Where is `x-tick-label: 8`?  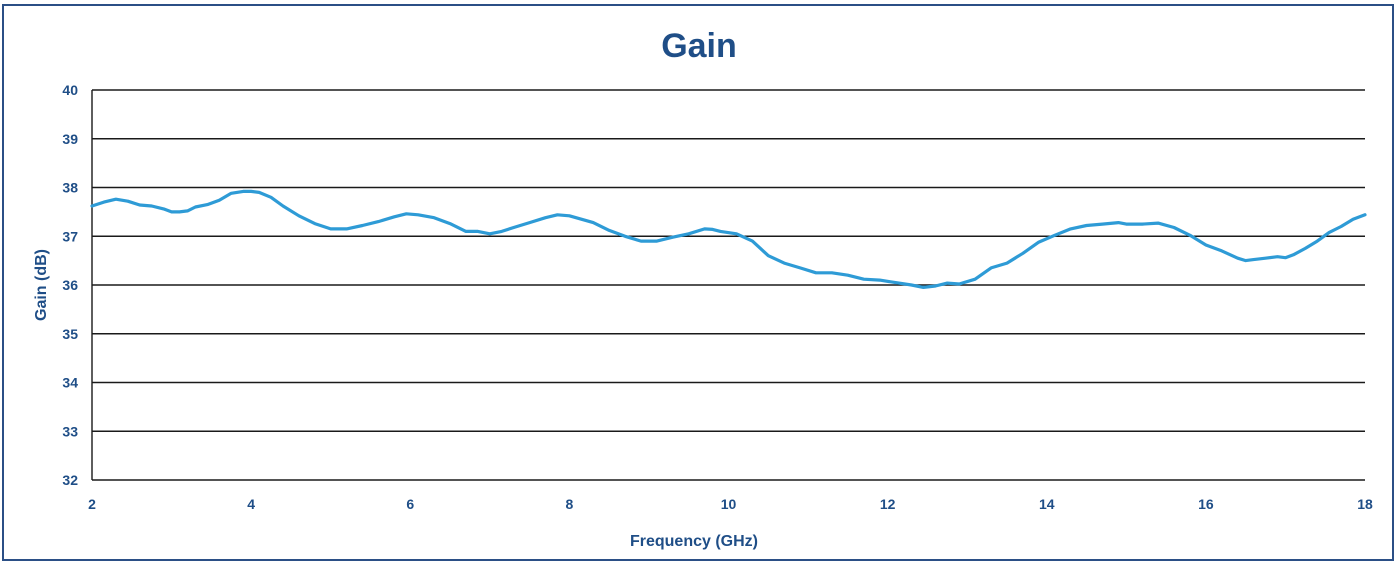 x-tick-label: 8 is located at coordinates (569, 504).